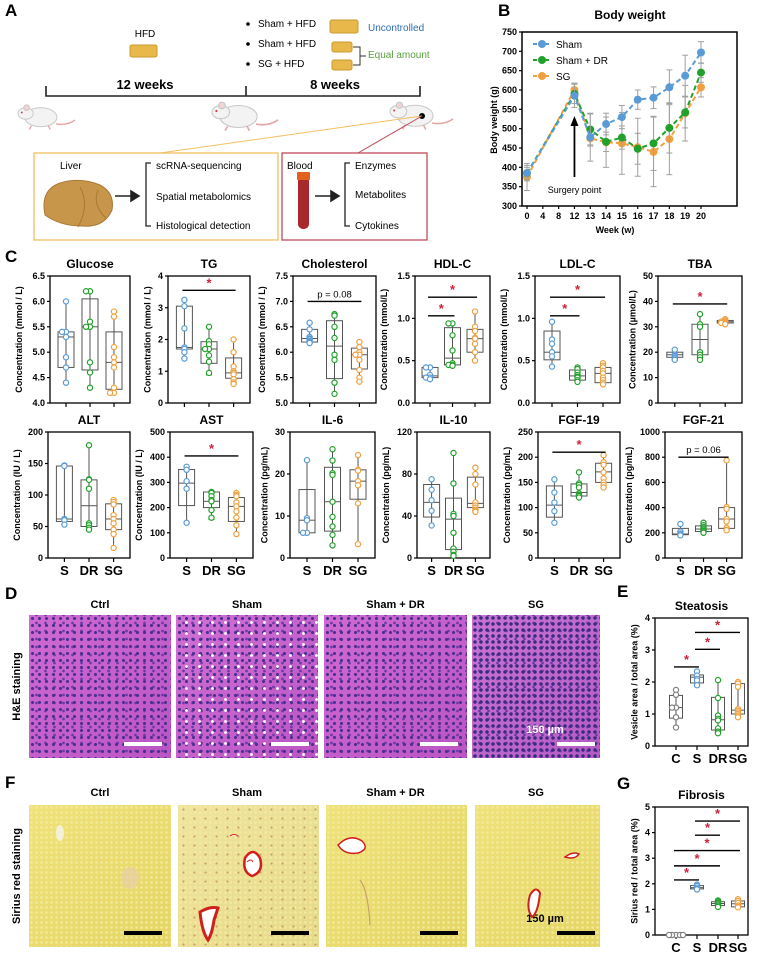  Describe the element at coordinates (614, 132) in the screenshot. I see `series-line-SG` at that location.